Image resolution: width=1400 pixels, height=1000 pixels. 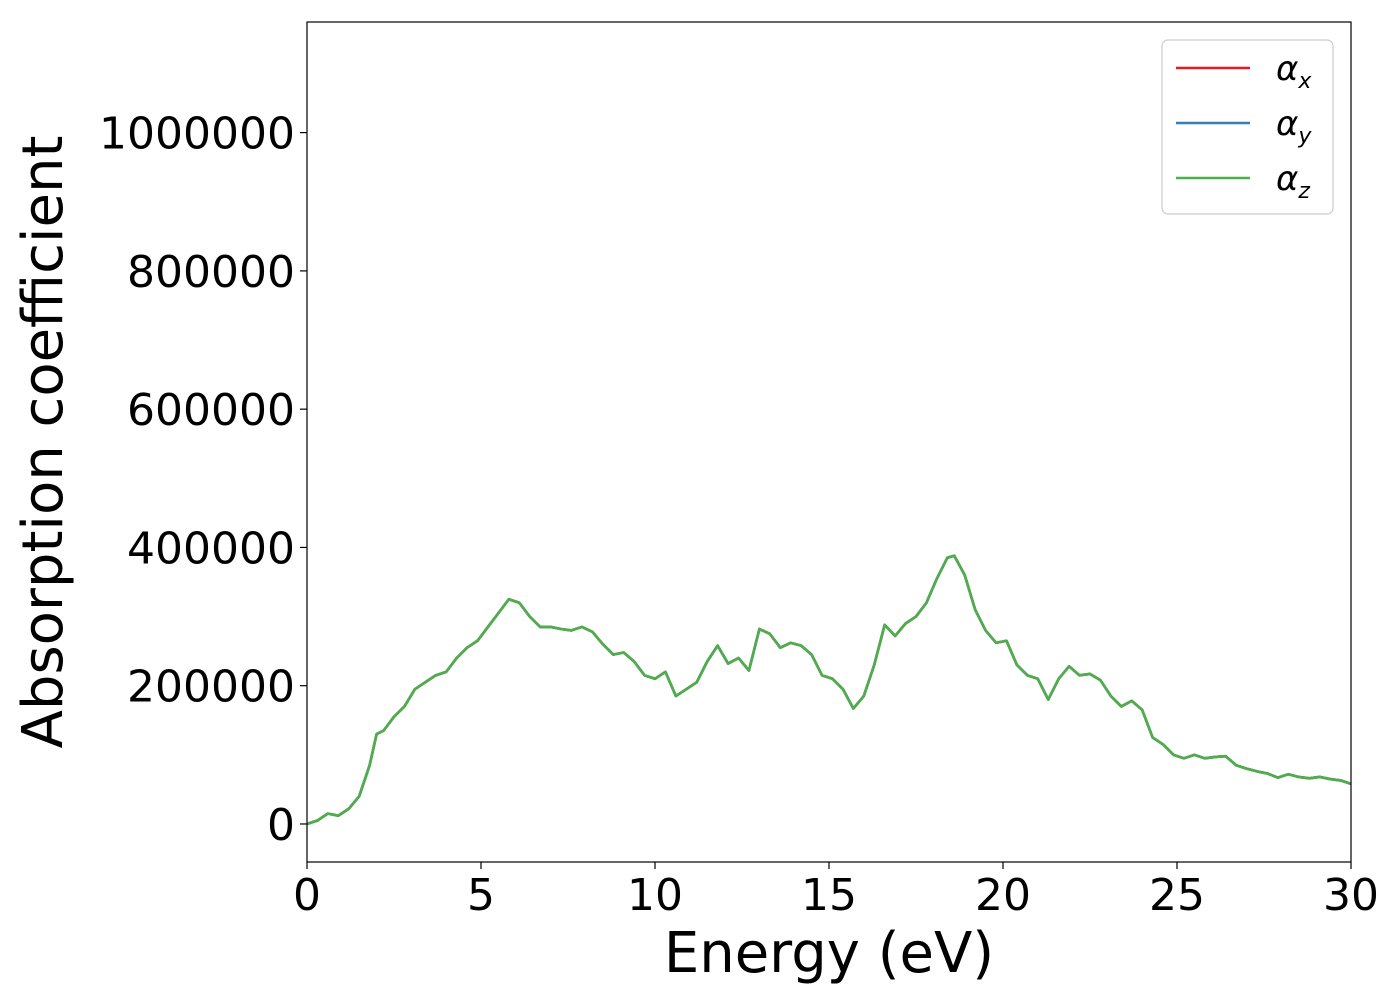 I want to click on x-tick-label: 20, so click(x=1003, y=895).